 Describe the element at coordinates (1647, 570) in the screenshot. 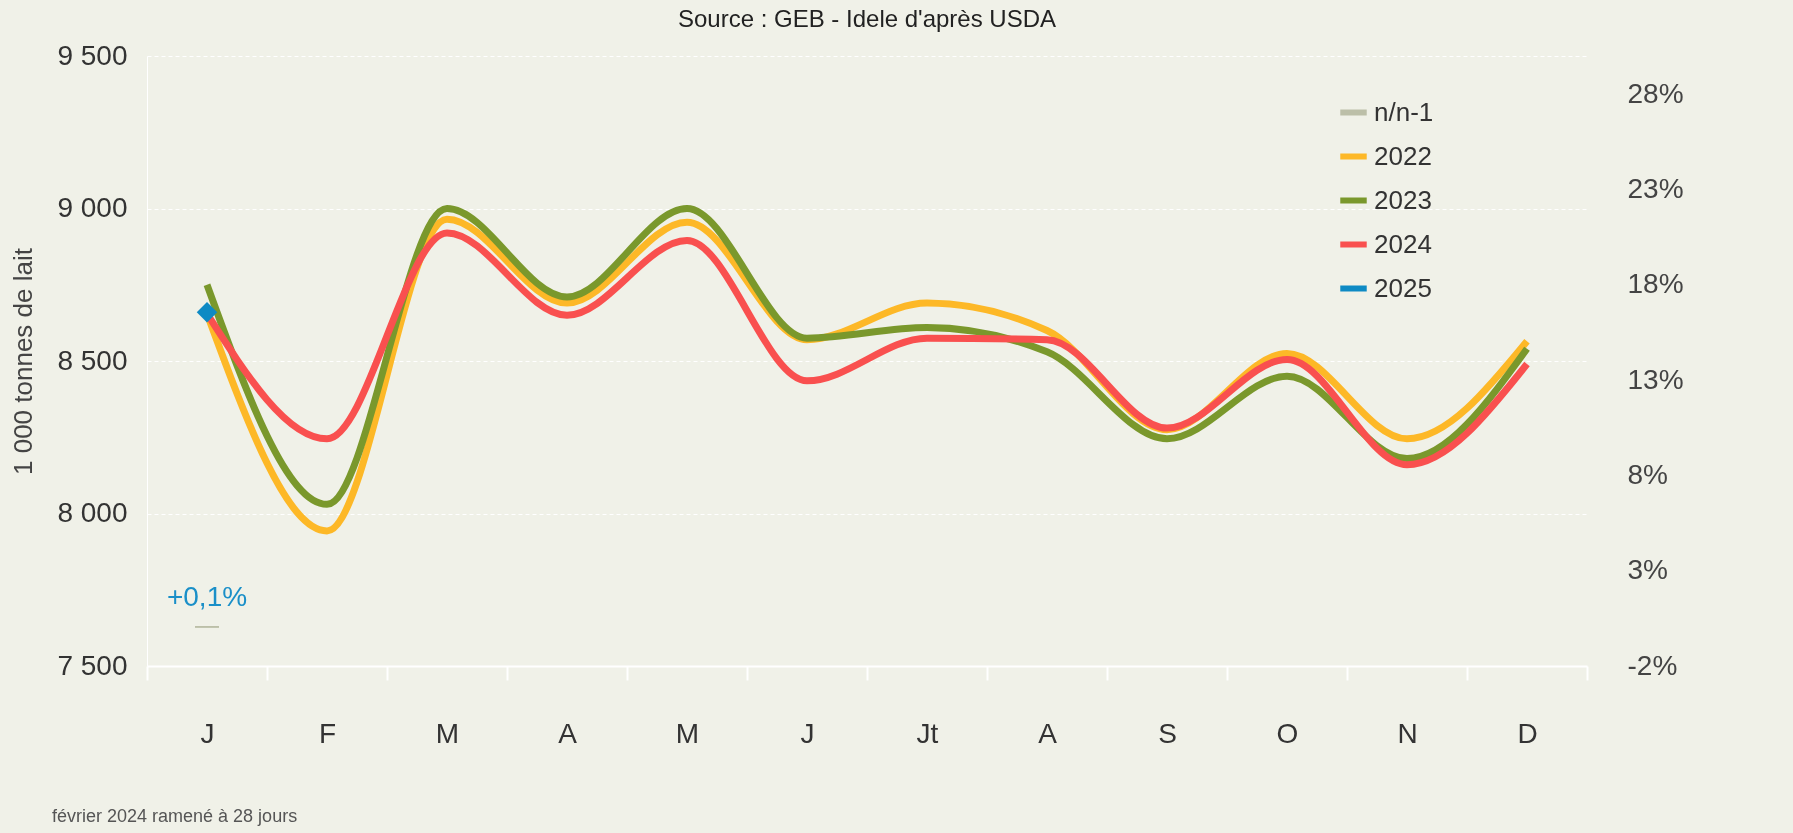

I see `y2-tick-label: 3%` at that location.